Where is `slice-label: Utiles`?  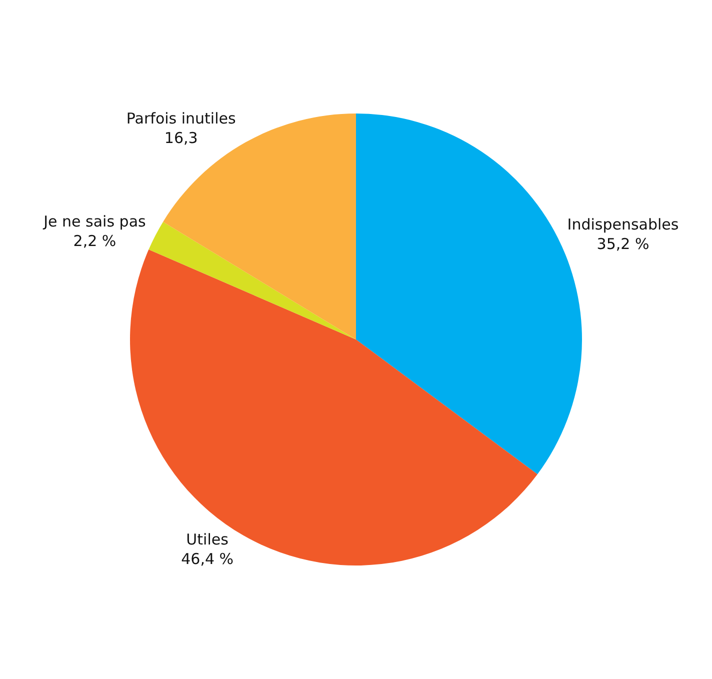 slice-label: Utiles is located at coordinates (207, 539).